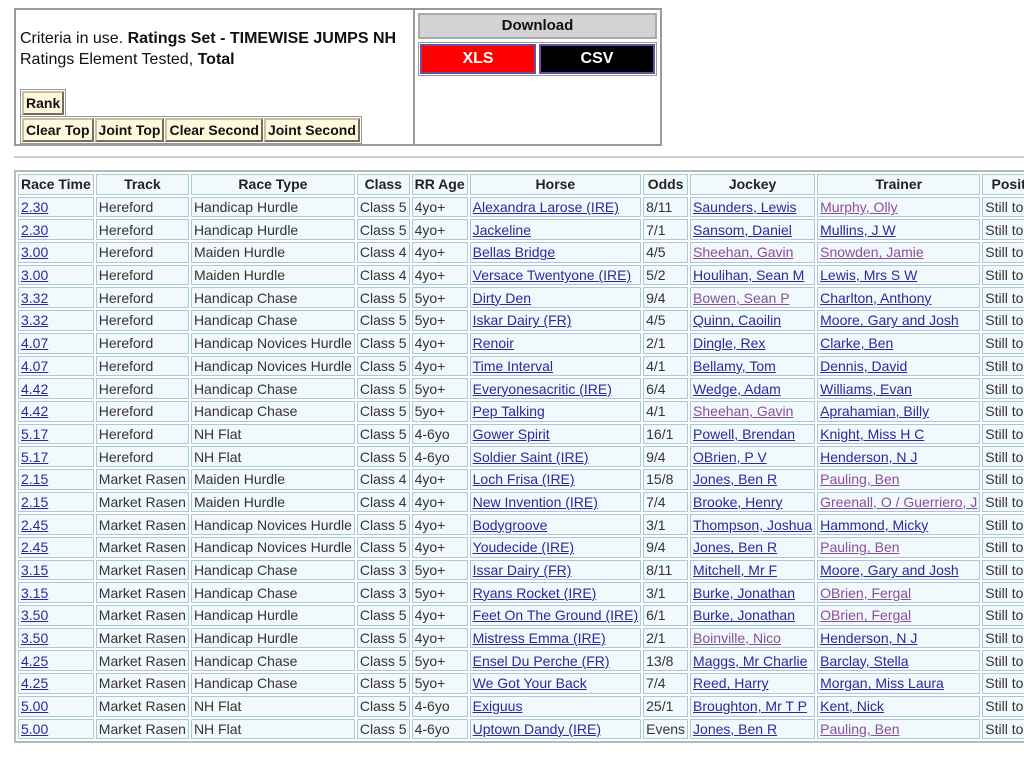  I want to click on joint-top-button: Joint Top, so click(129, 130).